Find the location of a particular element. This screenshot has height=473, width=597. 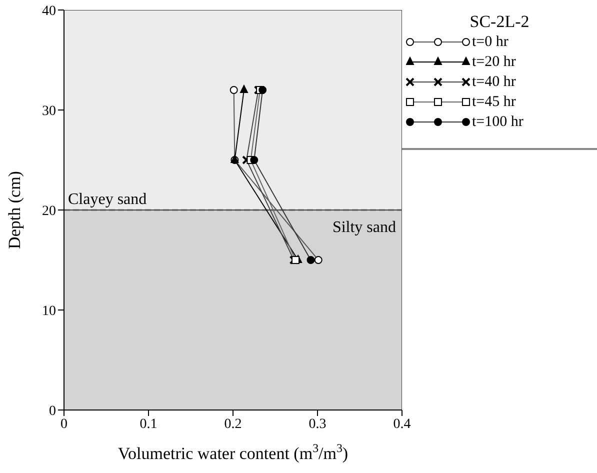

y-axis-title: Depth (cm) is located at coordinates (14, 210).